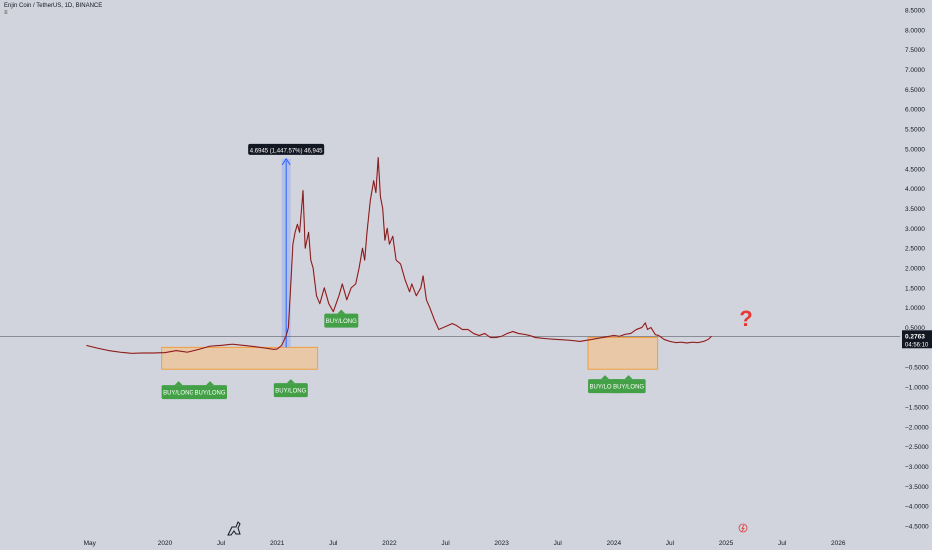 This screenshot has height=550, width=932. I want to click on y-tick-label: 2.0000, so click(915, 269).